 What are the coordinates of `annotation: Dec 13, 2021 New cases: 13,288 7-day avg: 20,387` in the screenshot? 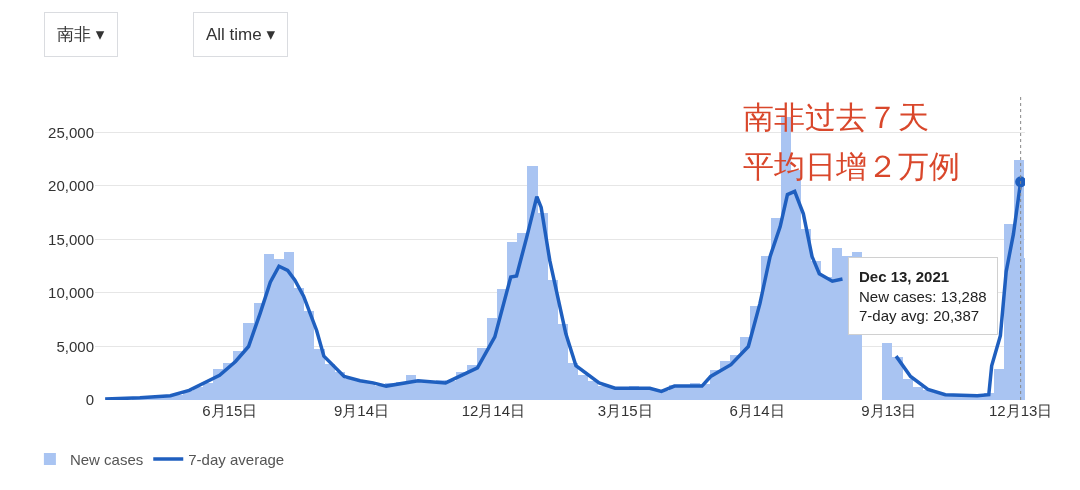 It's located at (923, 296).